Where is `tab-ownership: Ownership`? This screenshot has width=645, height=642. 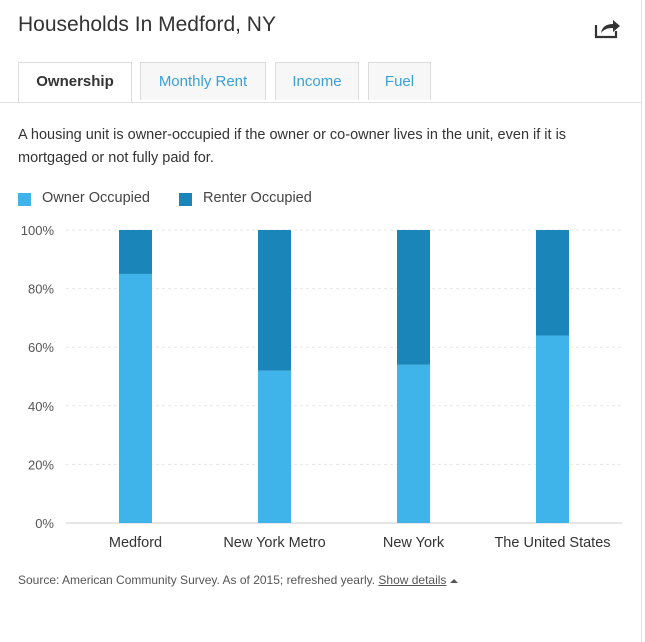 tab-ownership: Ownership is located at coordinates (75, 82).